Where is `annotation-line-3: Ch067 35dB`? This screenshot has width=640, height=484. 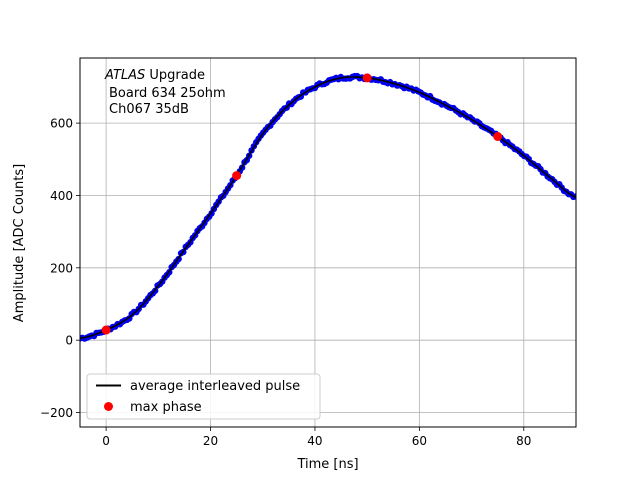 annotation-line-3: Ch067 35dB is located at coordinates (149, 109).